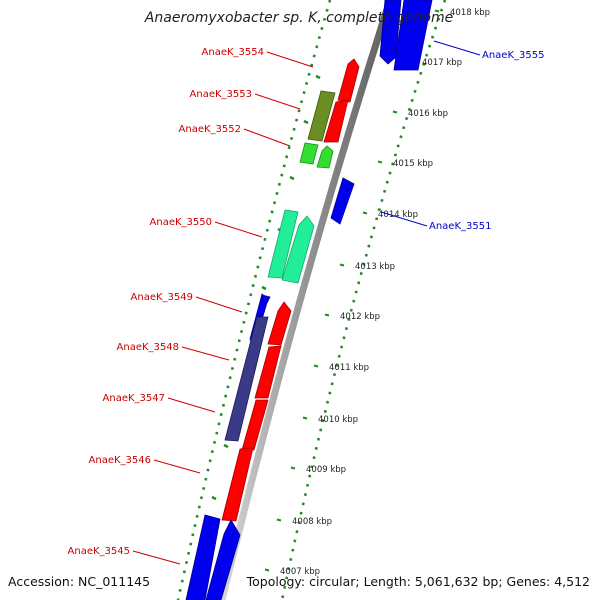 The height and width of the screenshot is (600, 600). I want to click on kbp-tick-label: 4017 kbp, so click(442, 63).